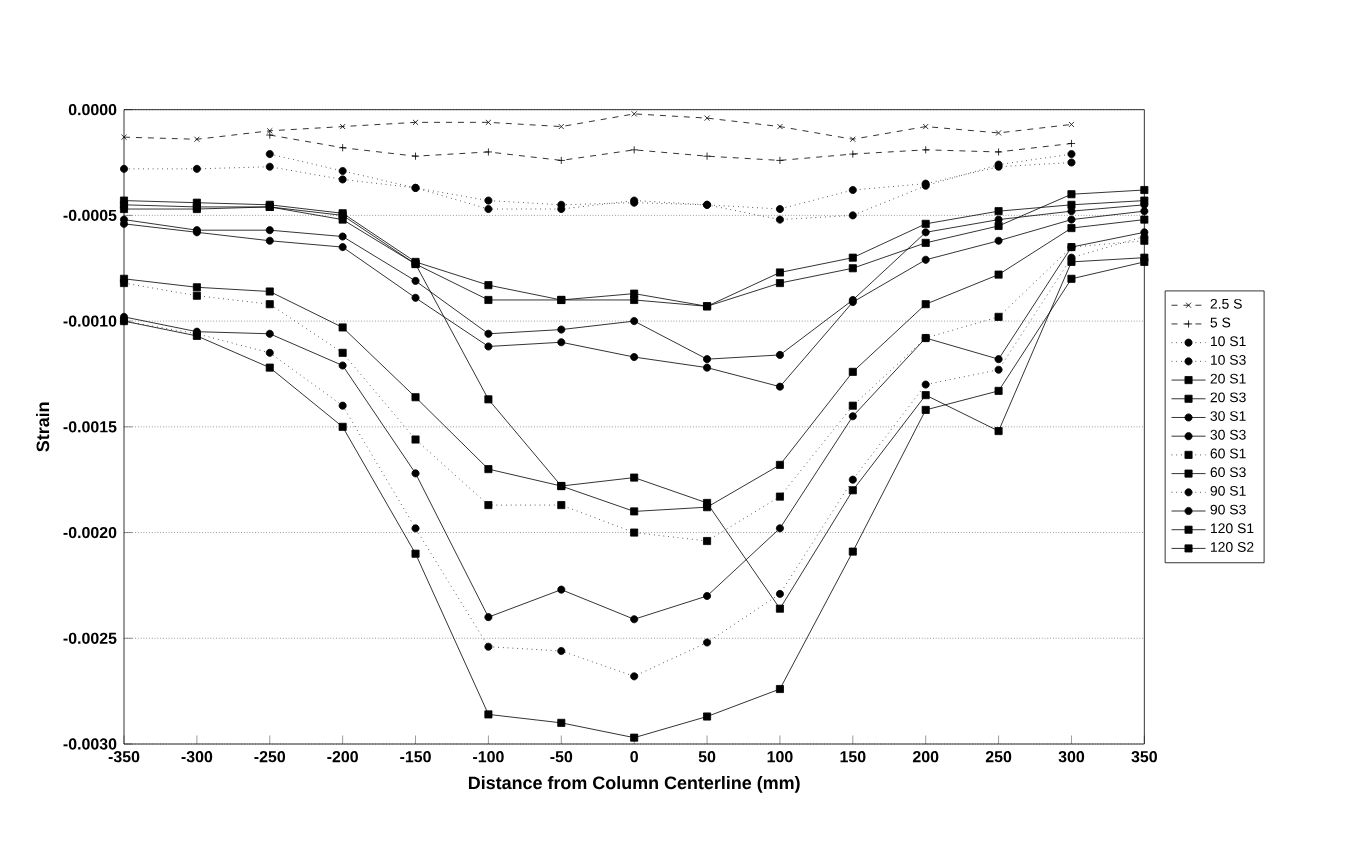  Describe the element at coordinates (43, 427) in the screenshot. I see `y-axis-title: Strain` at that location.